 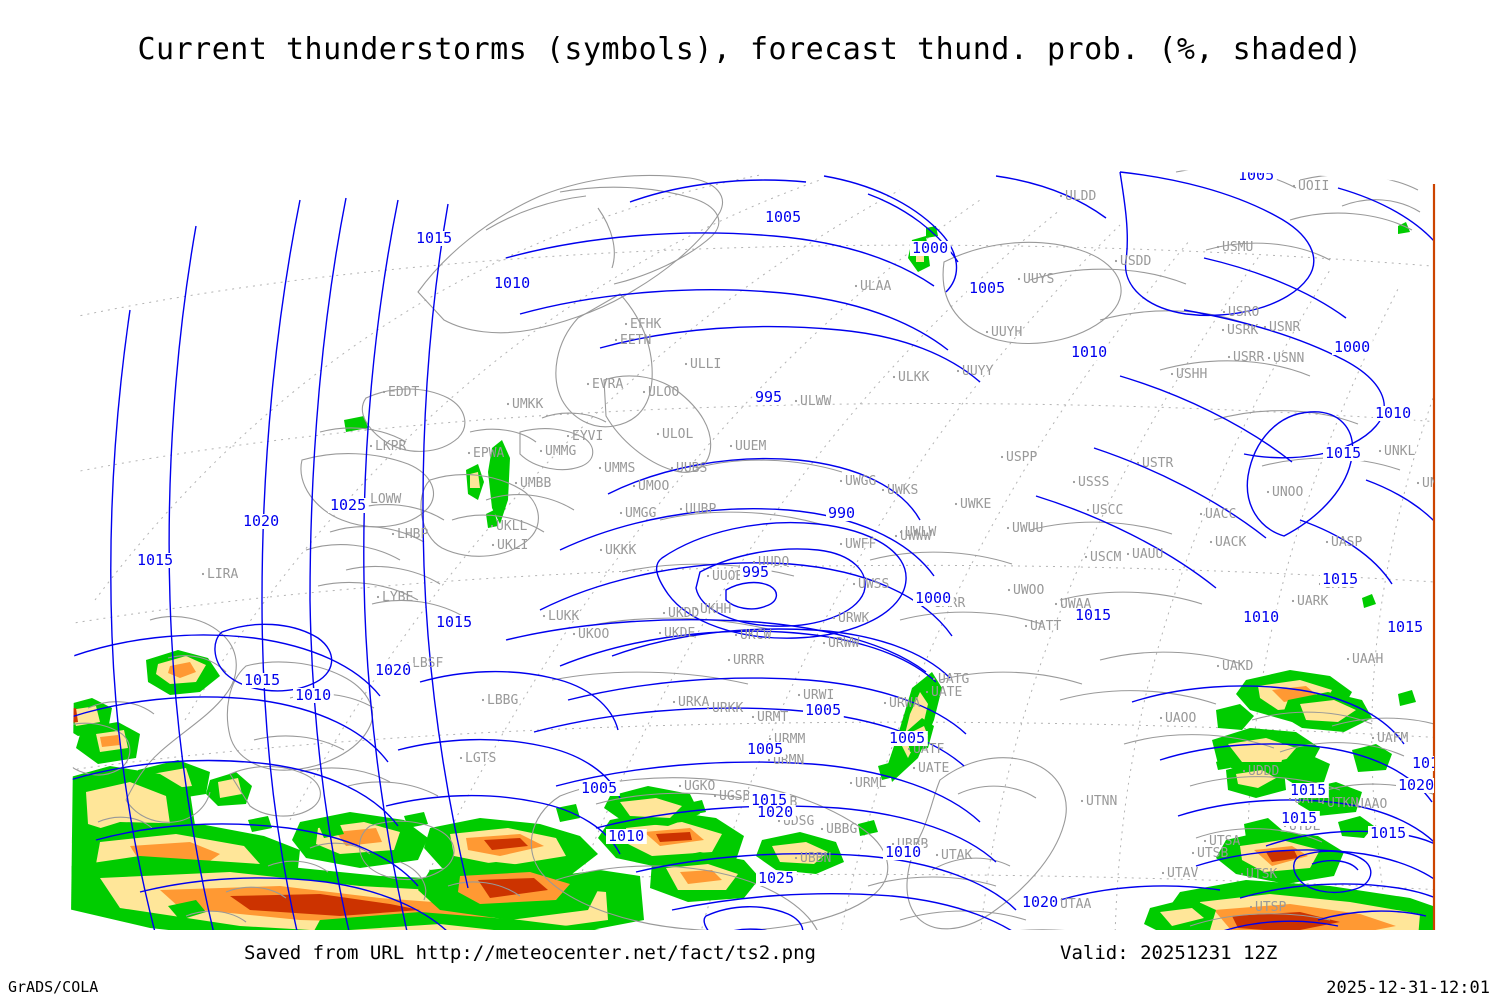 I want to click on isobar-label: 1020, so click(x=261, y=521).